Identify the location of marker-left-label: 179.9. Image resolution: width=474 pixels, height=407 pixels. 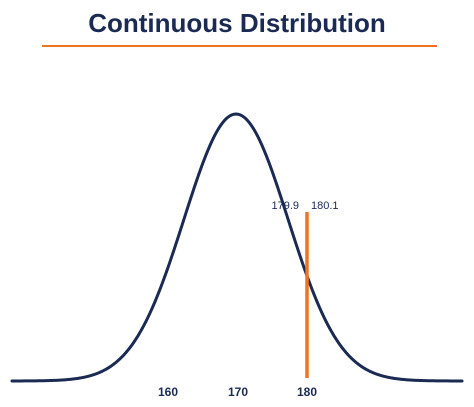
(285, 206).